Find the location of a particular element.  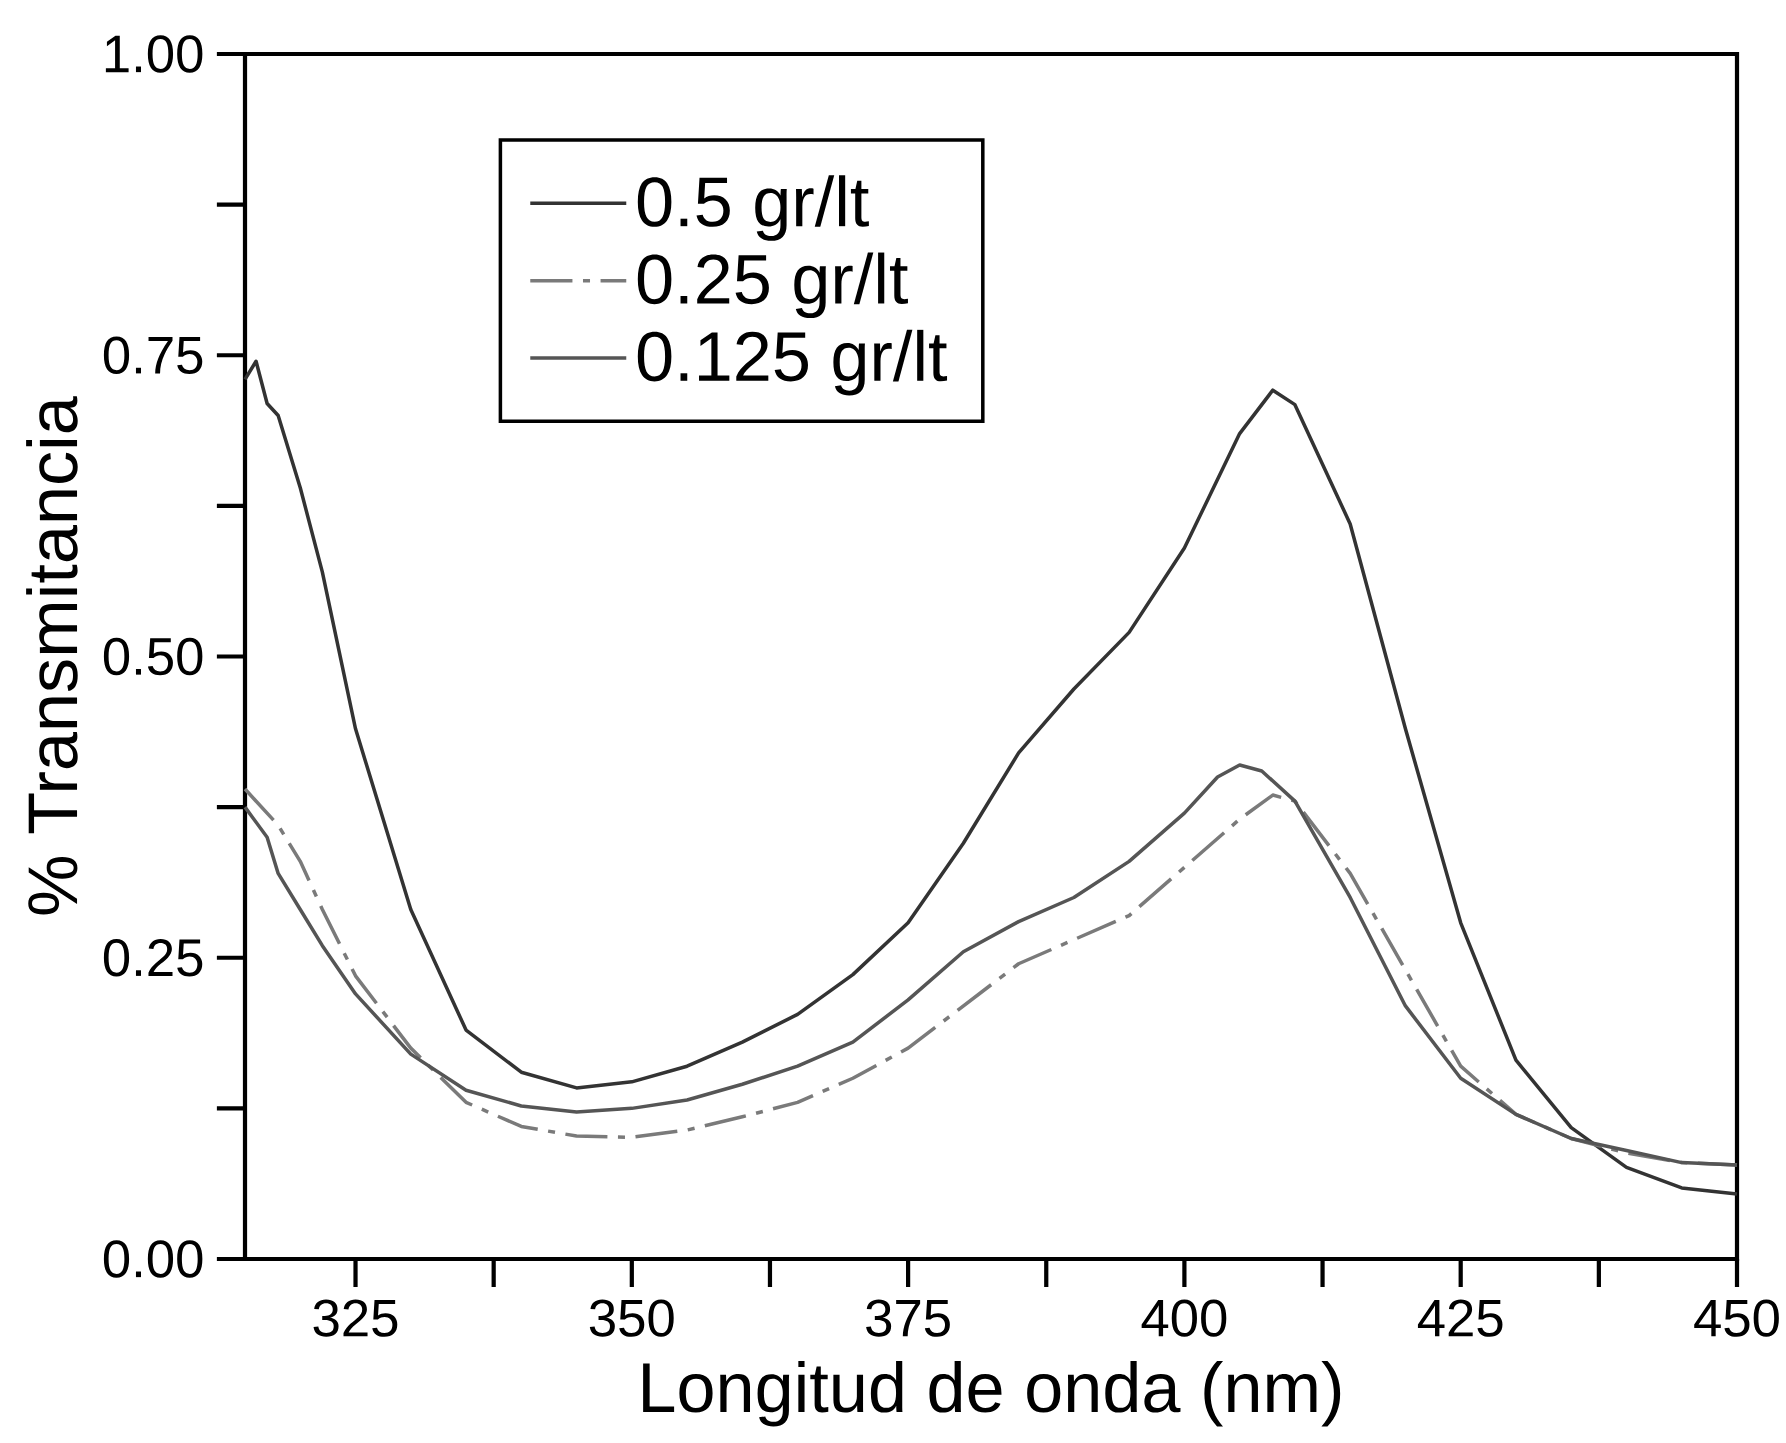

y-tick-label: 0.00 is located at coordinates (153, 1259).